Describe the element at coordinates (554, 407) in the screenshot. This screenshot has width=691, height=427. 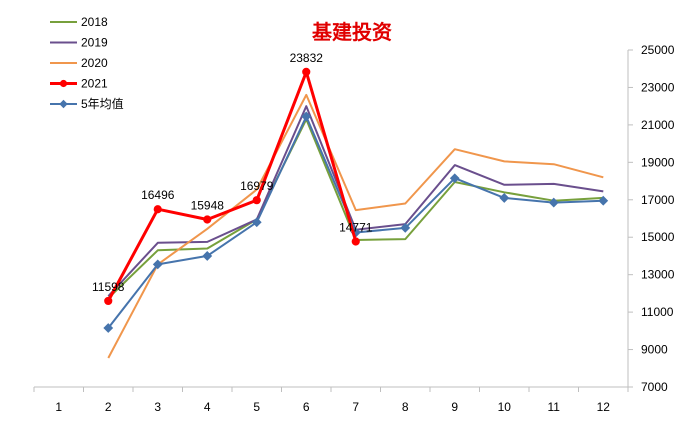
I see `x-tick-label: 11` at that location.